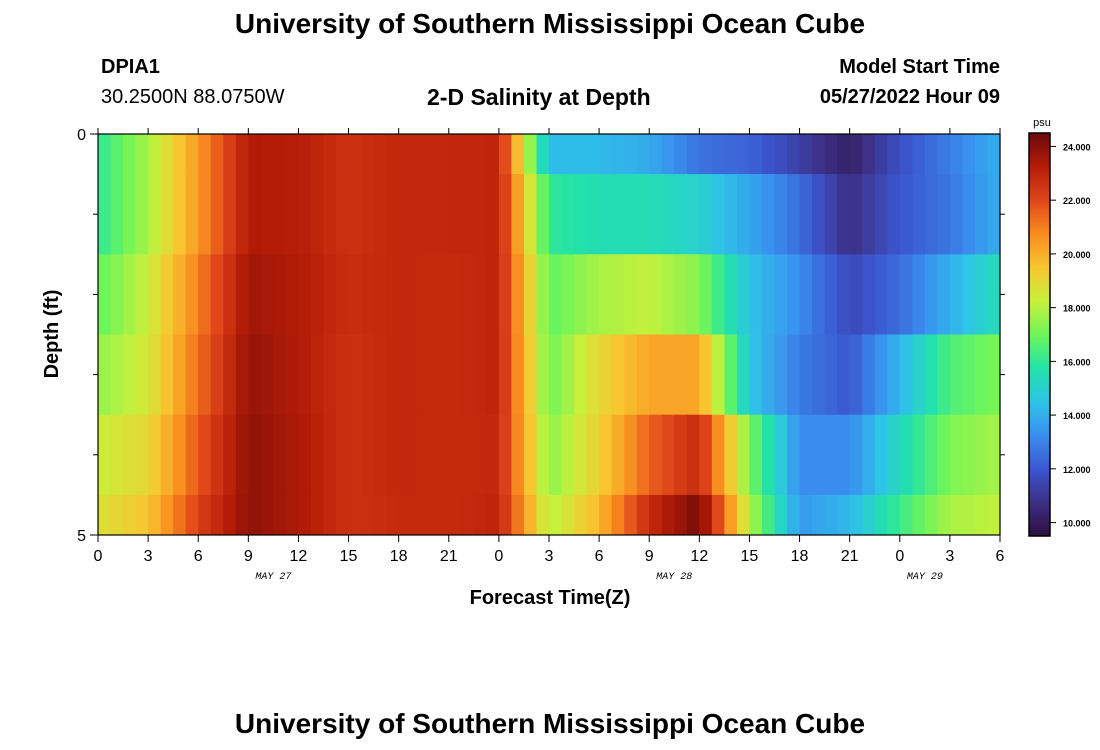 The image size is (1100, 750). What do you see at coordinates (1000, 556) in the screenshot?
I see `x-tick-label: 6` at bounding box center [1000, 556].